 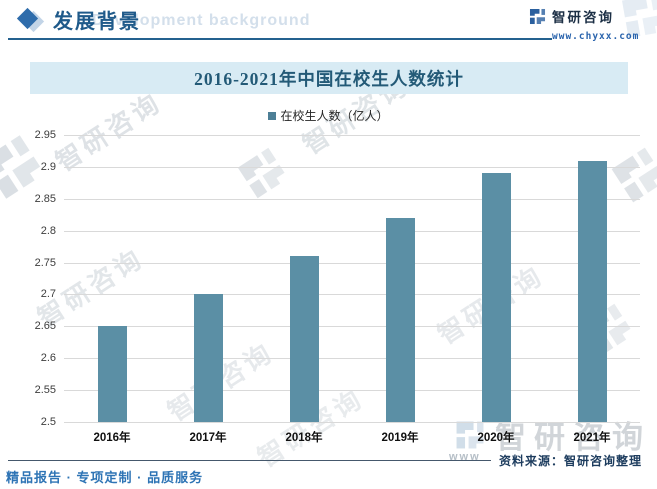 What do you see at coordinates (583, 17) in the screenshot?
I see `brand-name: 智研咨询` at bounding box center [583, 17].